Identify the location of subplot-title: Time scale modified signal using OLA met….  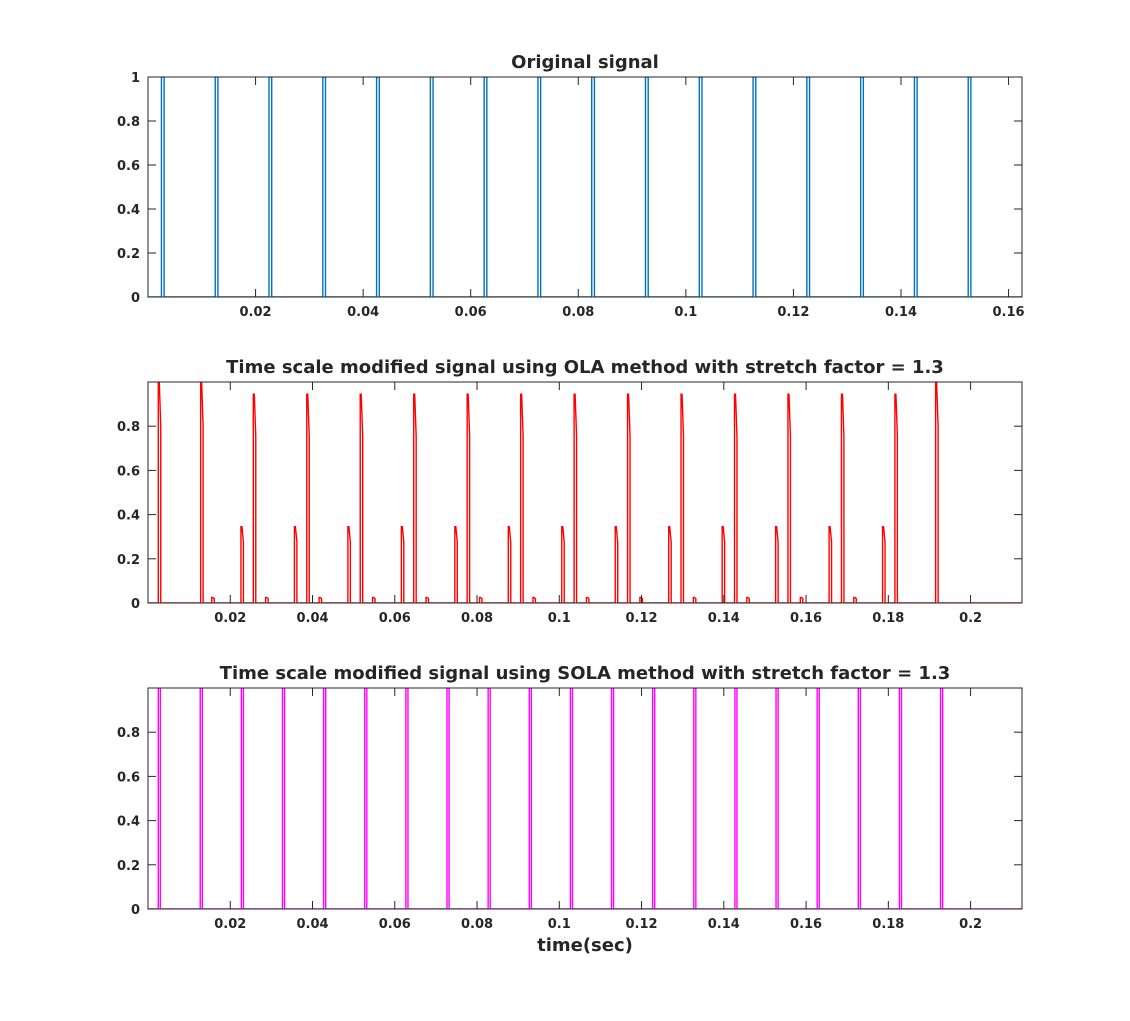
(585, 367).